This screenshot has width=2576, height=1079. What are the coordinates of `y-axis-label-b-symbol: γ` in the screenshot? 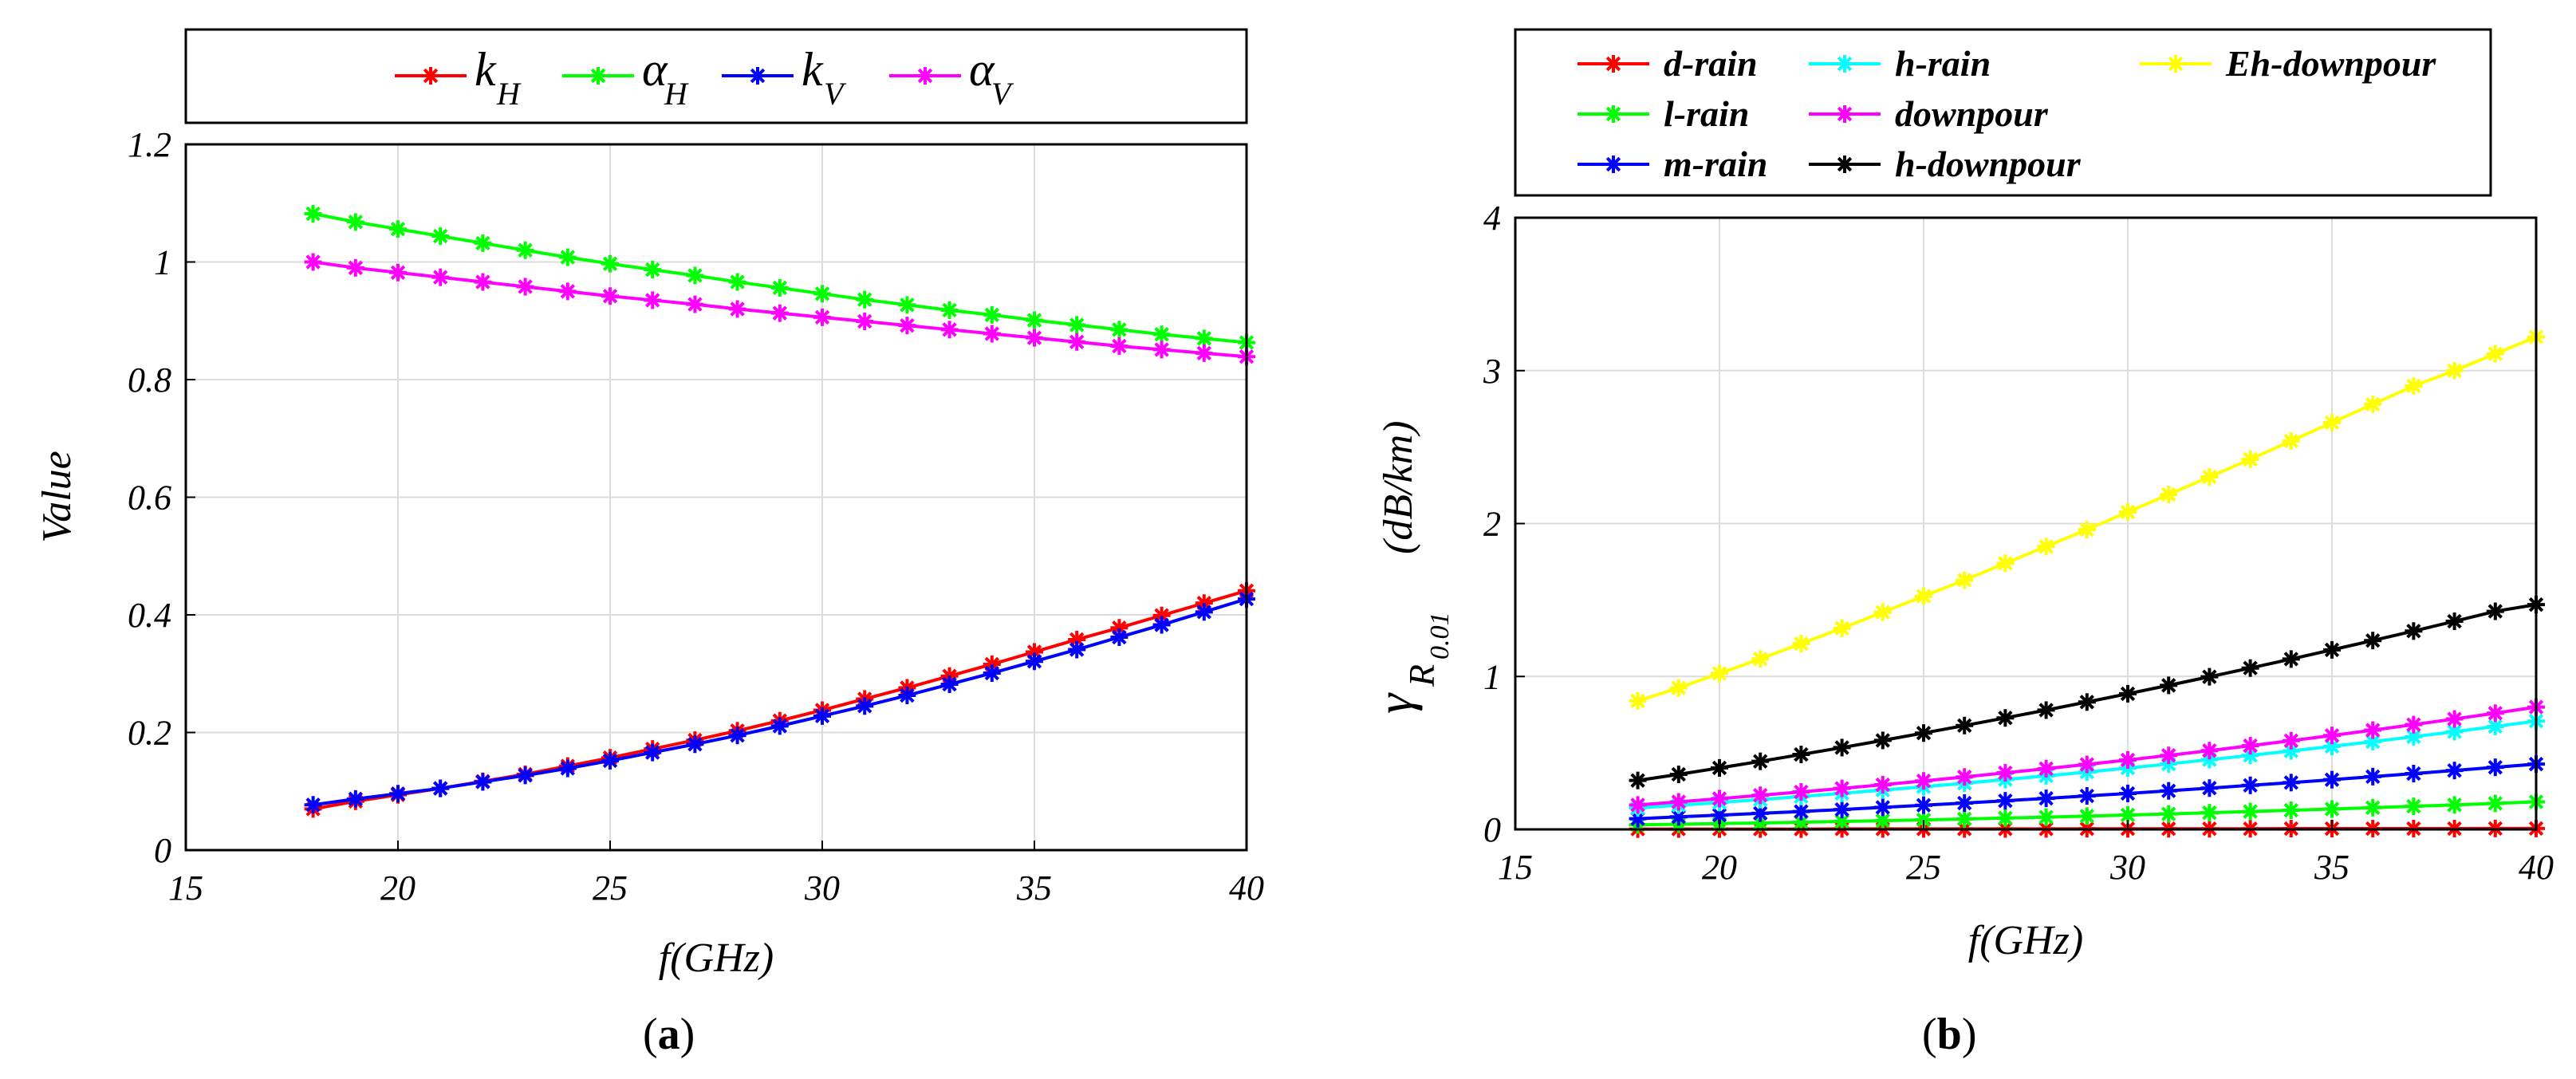 It's located at (1394, 703).